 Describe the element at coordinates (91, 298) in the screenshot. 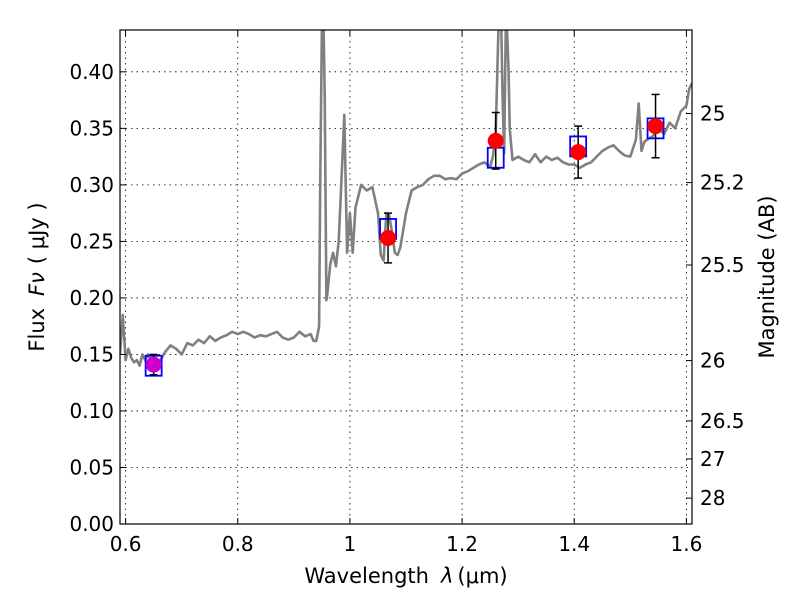

I see `y-tick-label: 0.20` at that location.